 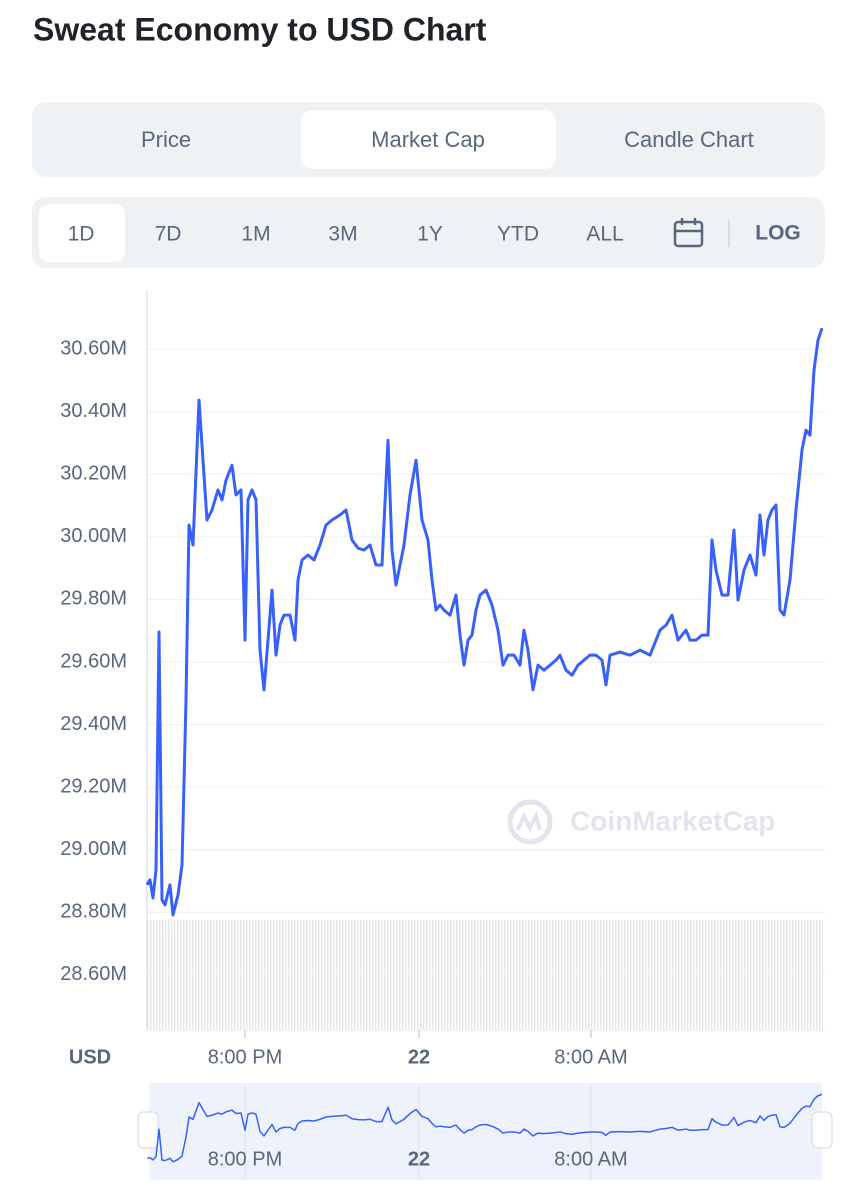 What do you see at coordinates (245, 1159) in the screenshot?
I see `navigator-tick-label: 8:00 PM` at bounding box center [245, 1159].